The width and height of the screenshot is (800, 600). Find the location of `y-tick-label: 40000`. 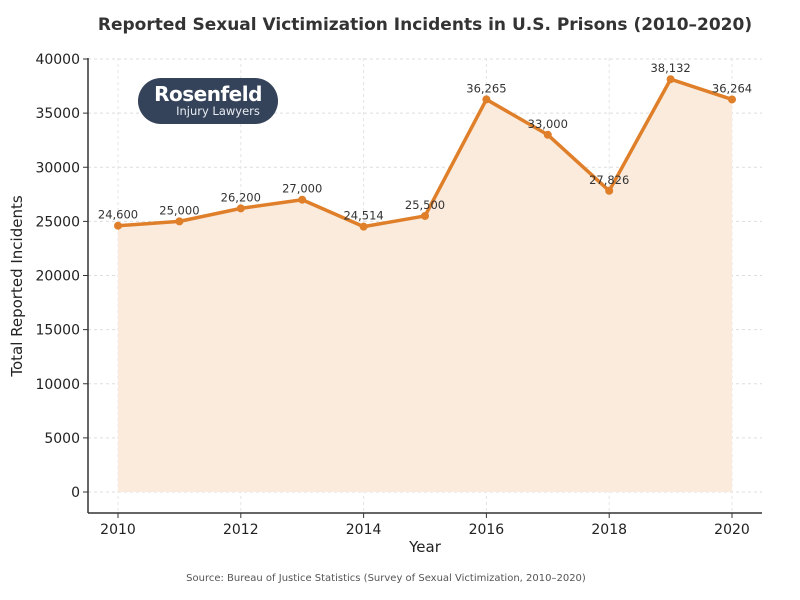

y-tick-label: 40000 is located at coordinates (57, 60).